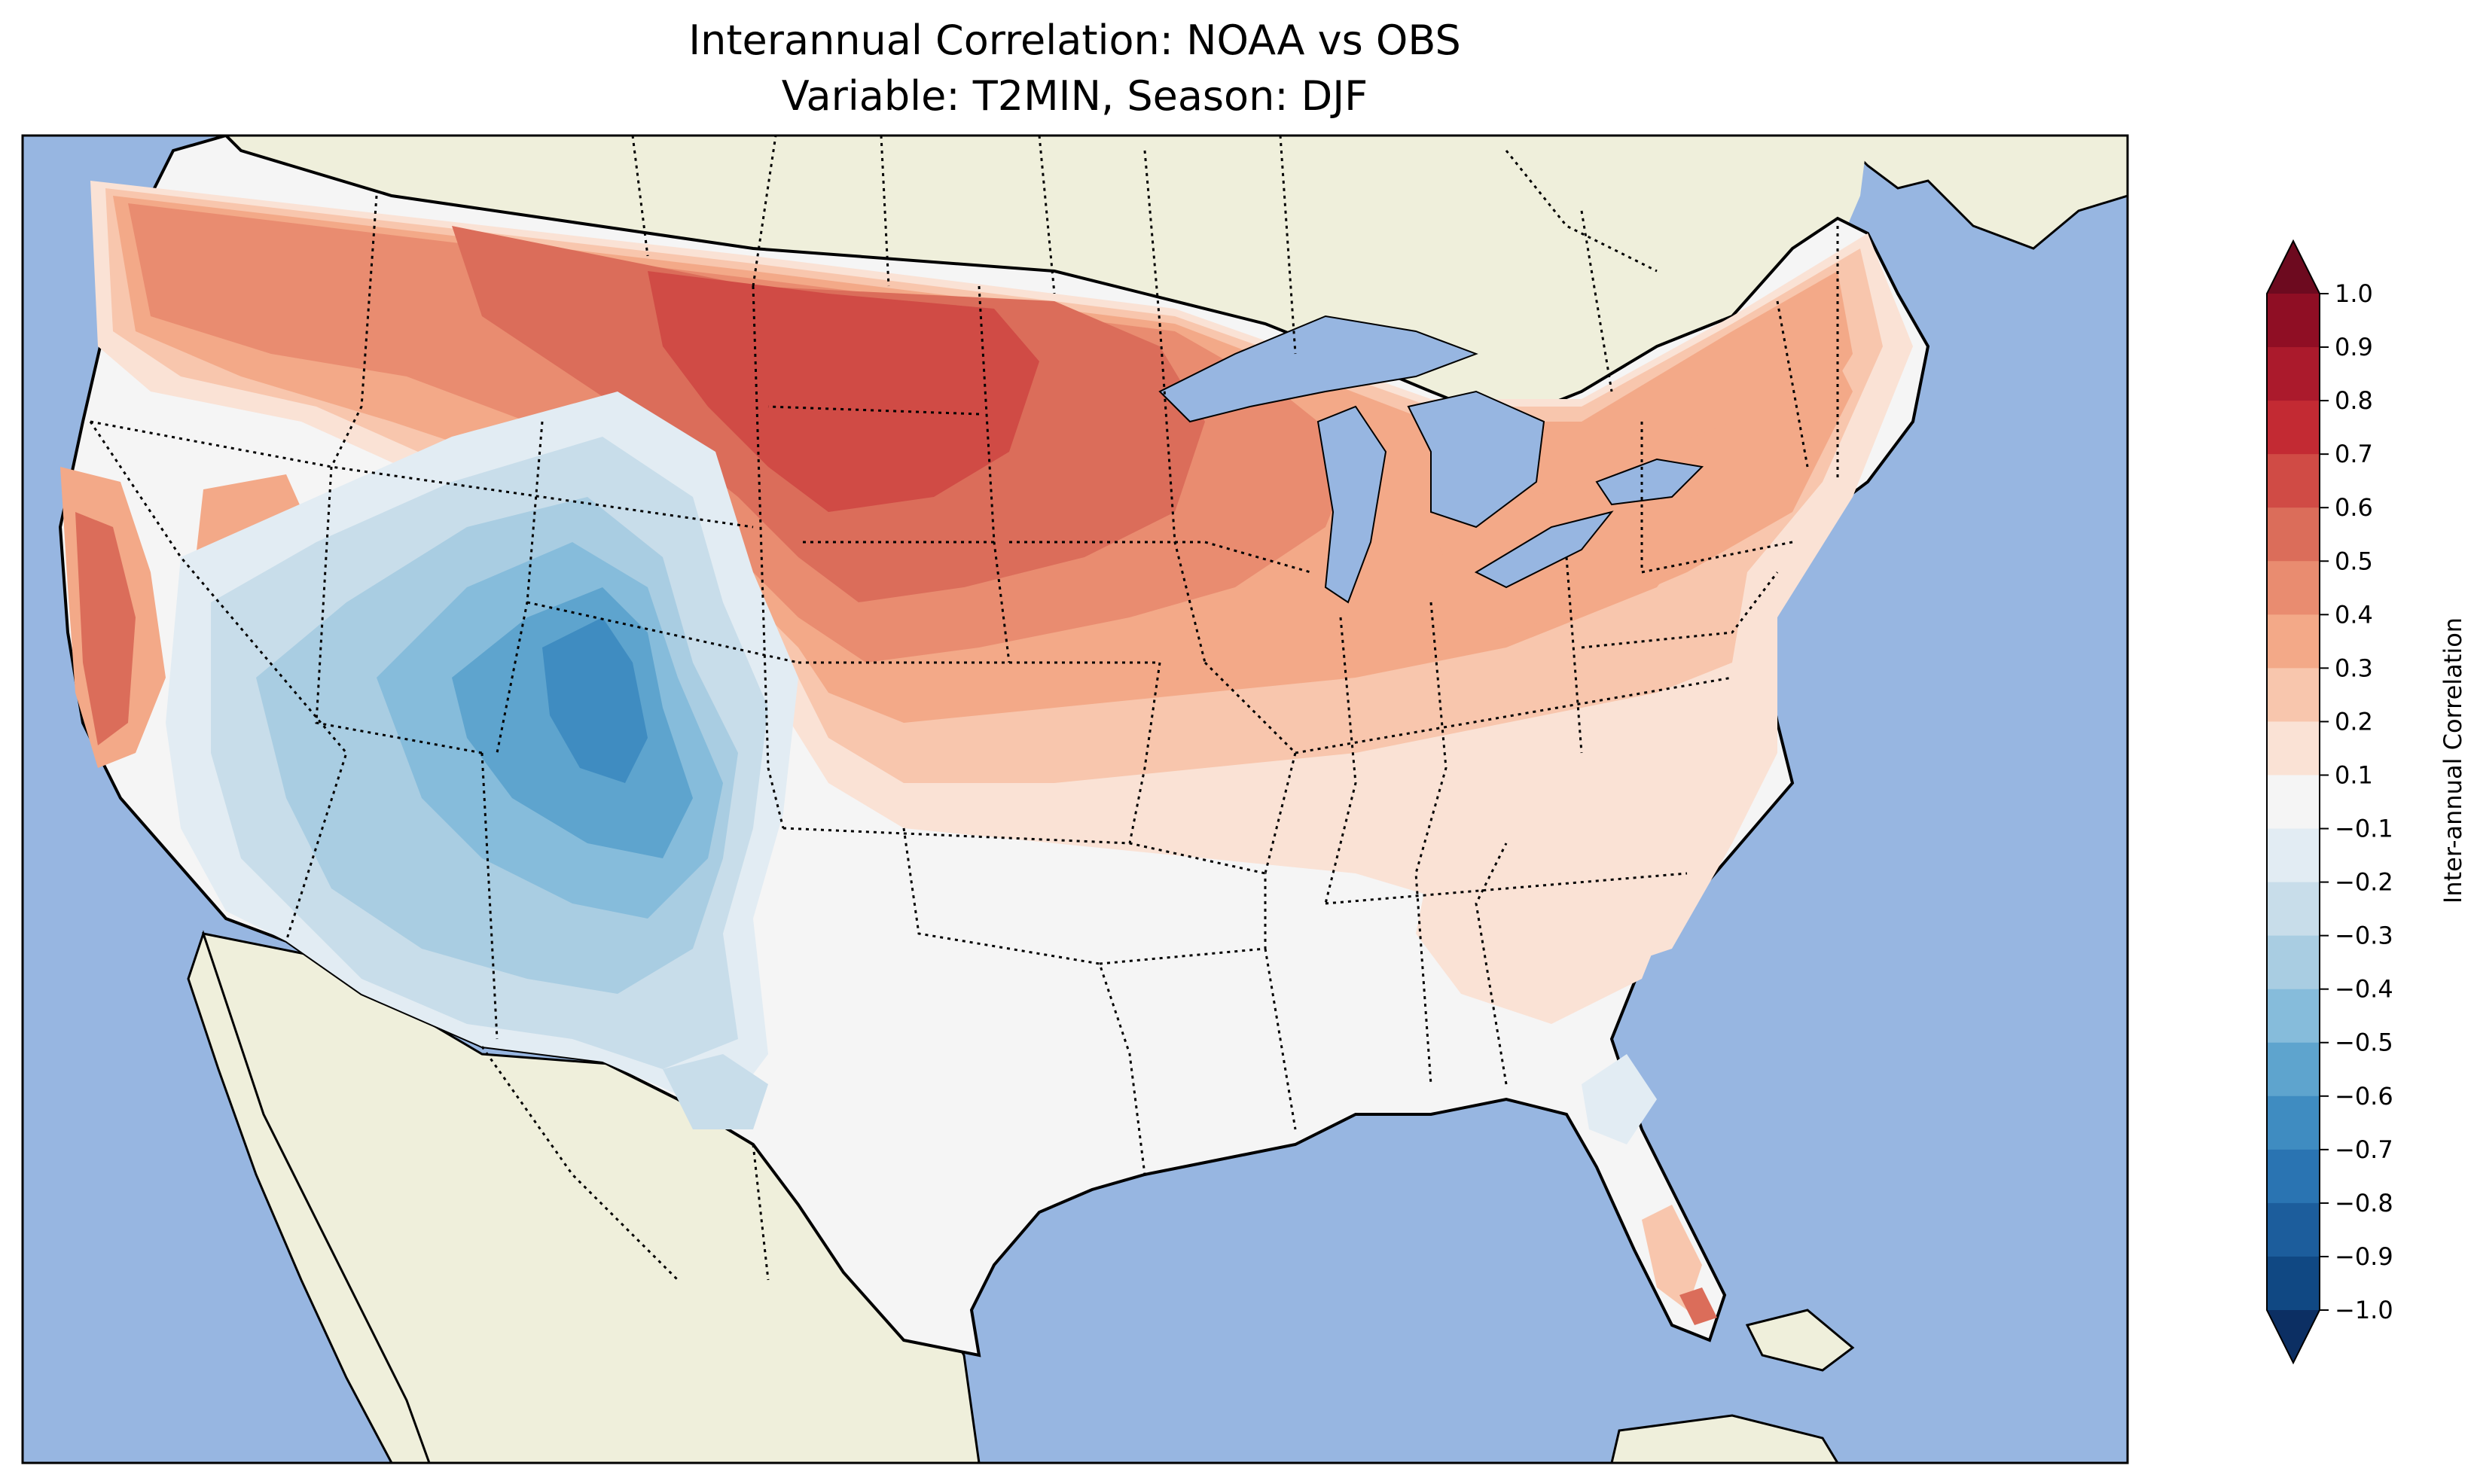  Describe the element at coordinates (2364, 936) in the screenshot. I see `colorbar-tick-label: −0.3` at that location.